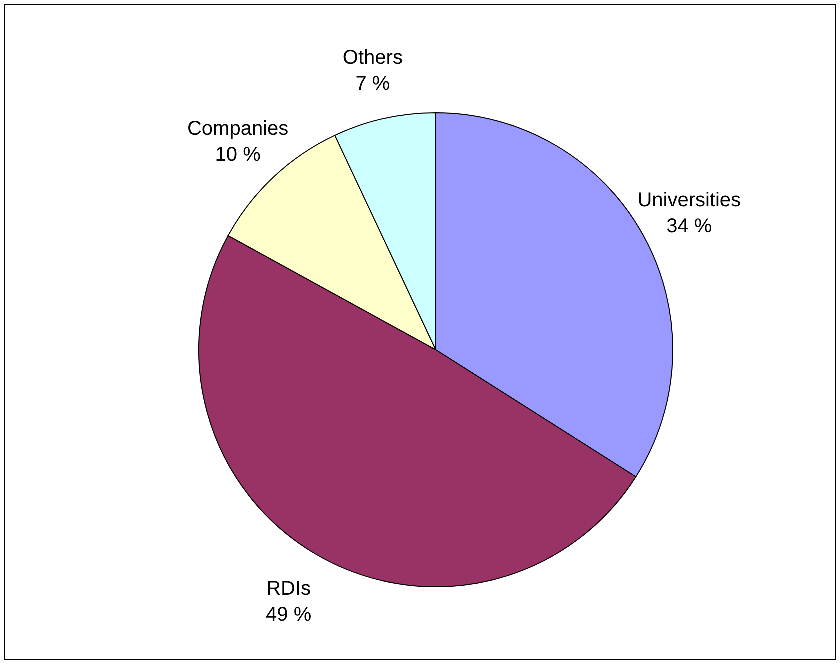 Image resolution: width=840 pixels, height=665 pixels. I want to click on slice-label: Universities, so click(690, 201).